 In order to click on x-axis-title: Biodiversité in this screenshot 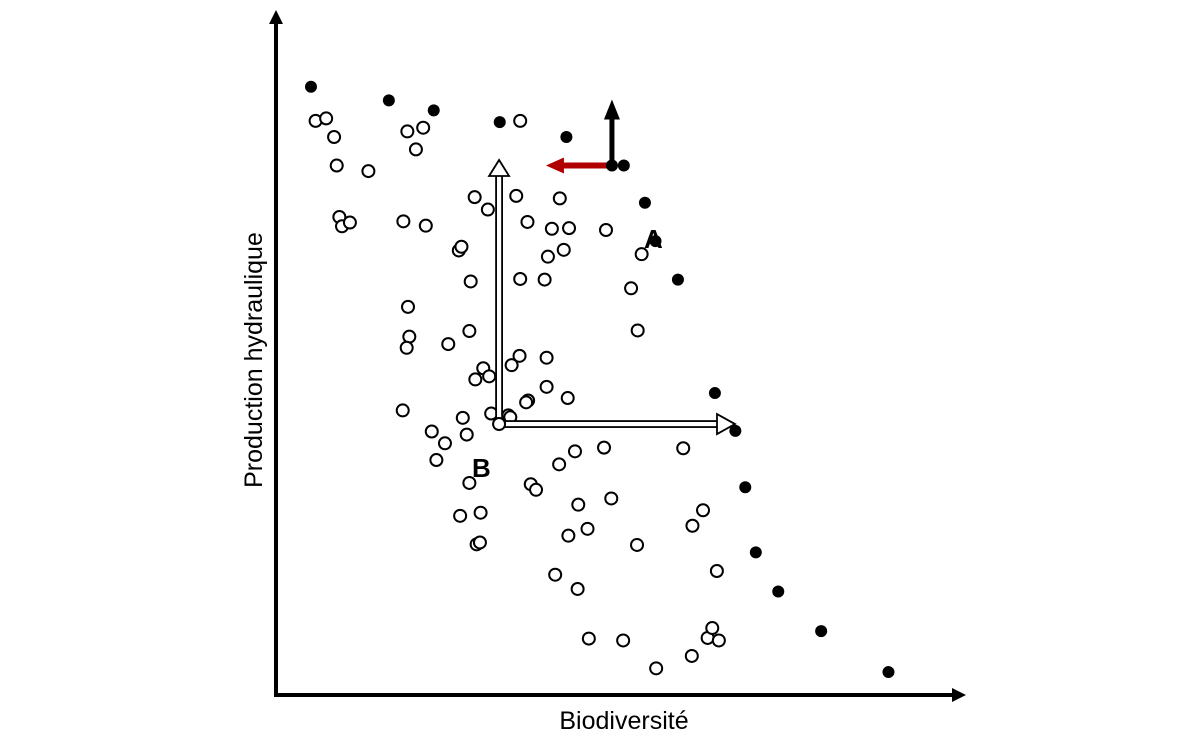, I will do `click(623, 721)`.